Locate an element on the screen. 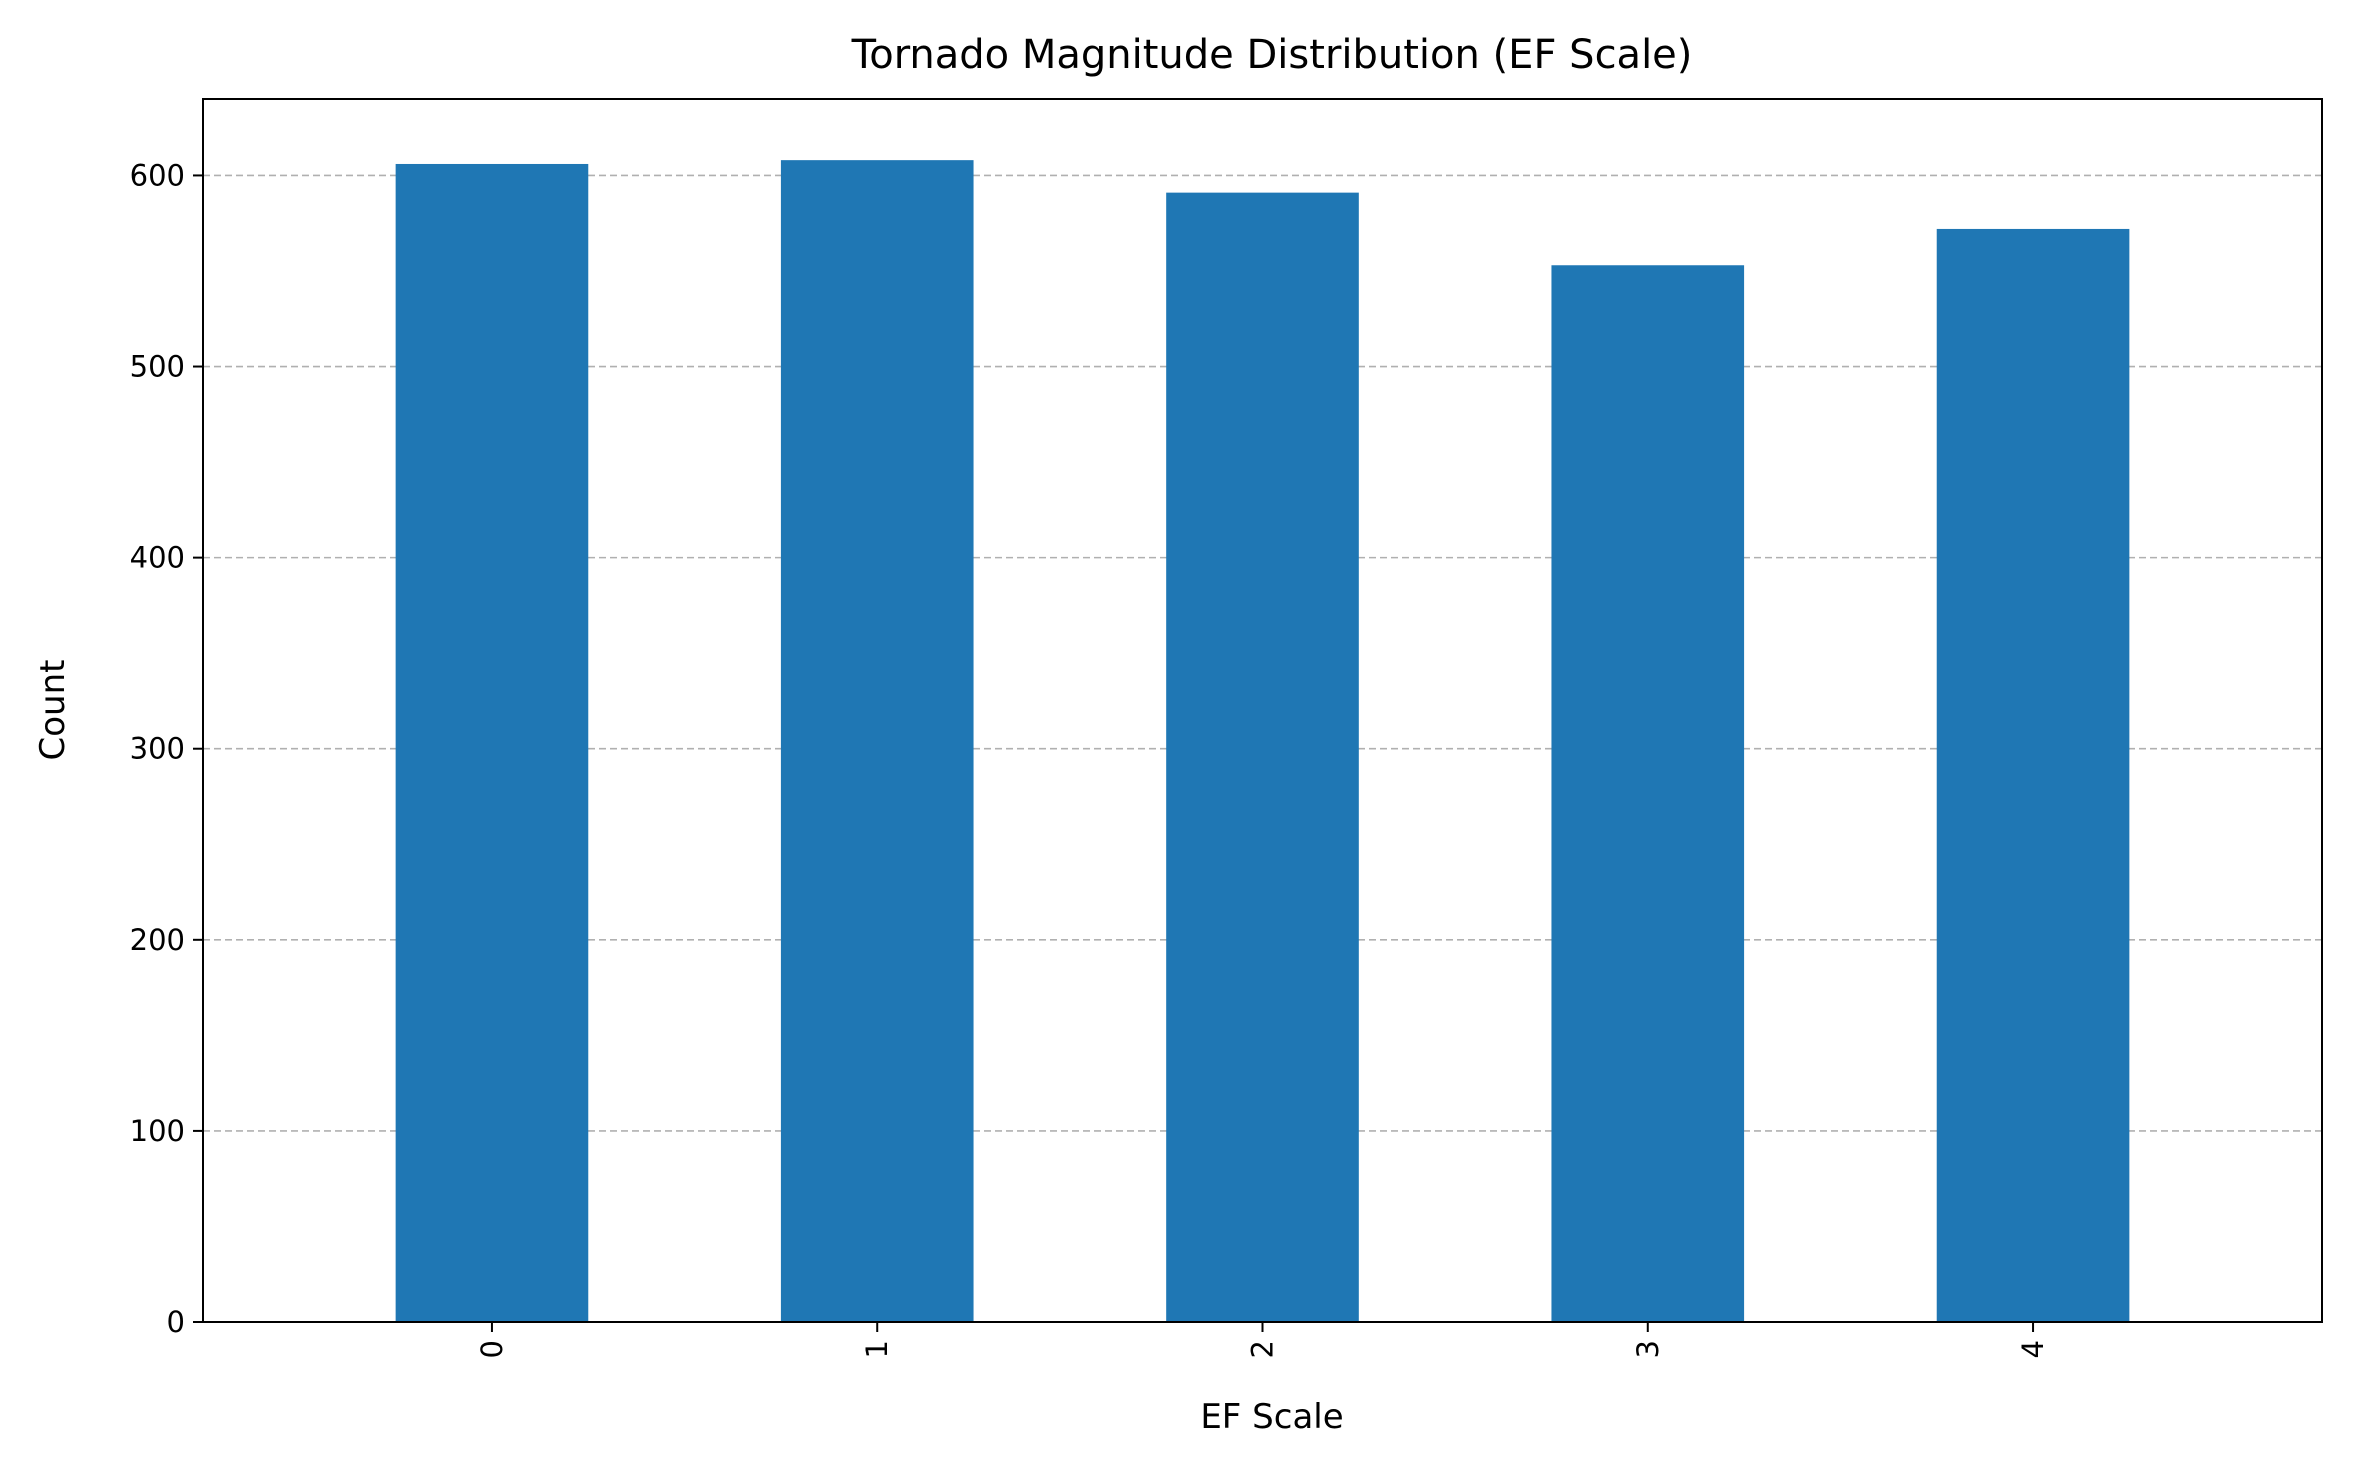  y-tick-label: 300 is located at coordinates (157, 749).